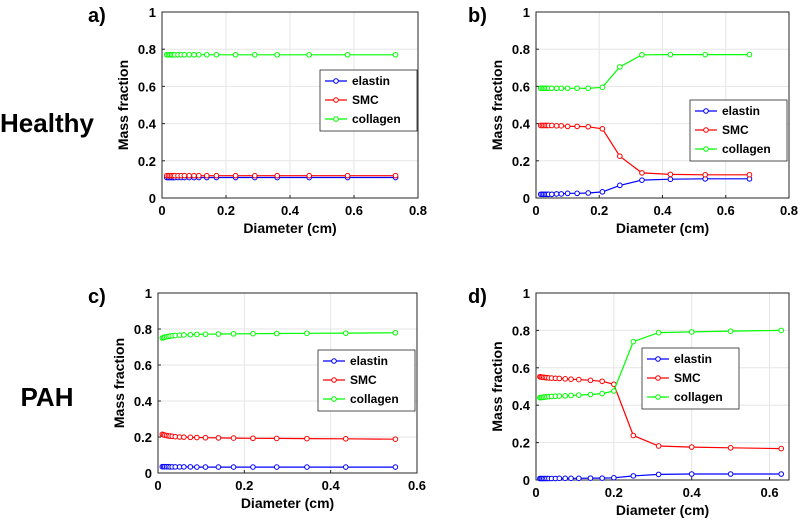 The height and width of the screenshot is (522, 800). I want to click on panel-label: a), so click(97, 16).